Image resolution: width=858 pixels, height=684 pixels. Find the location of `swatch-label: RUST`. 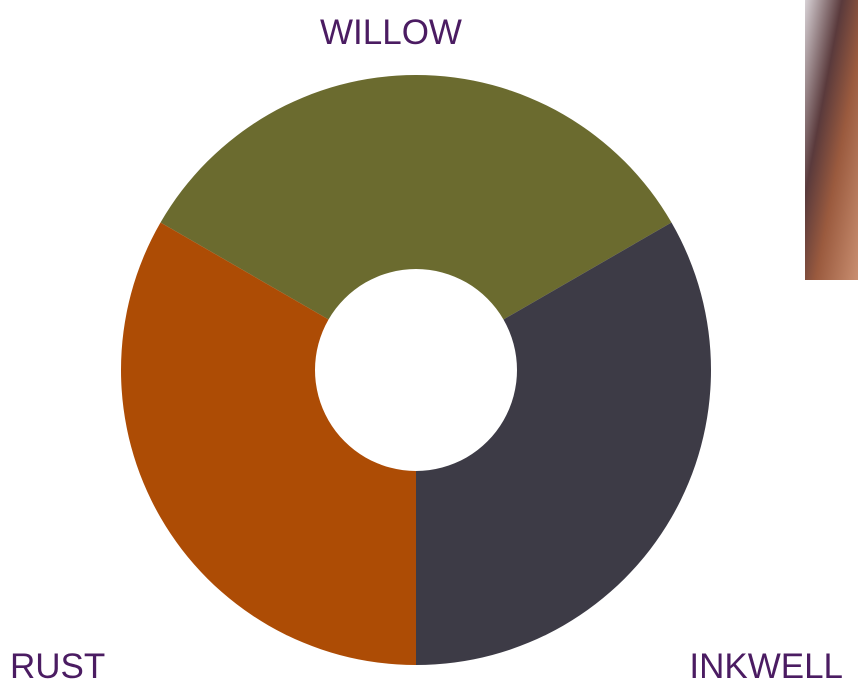

swatch-label: RUST is located at coordinates (57, 665).